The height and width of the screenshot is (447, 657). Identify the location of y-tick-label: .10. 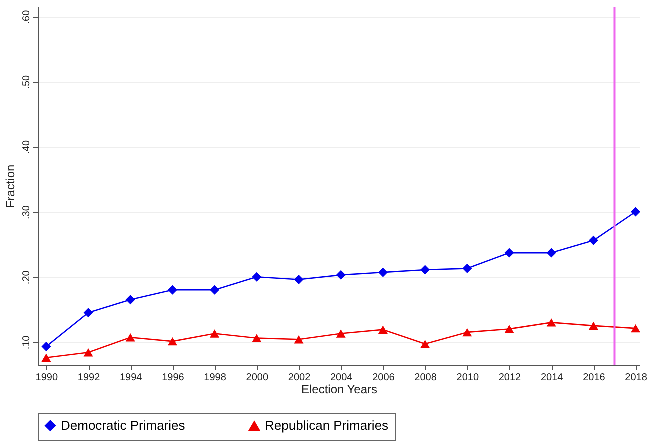
(27, 342).